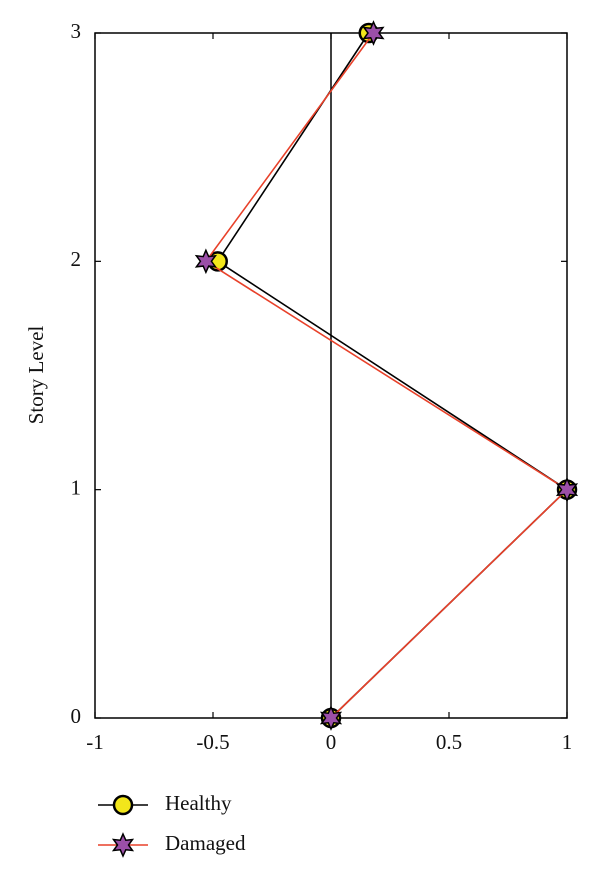 This screenshot has width=600, height=884. What do you see at coordinates (449, 742) in the screenshot?
I see `x-tick-label: 0.5` at bounding box center [449, 742].